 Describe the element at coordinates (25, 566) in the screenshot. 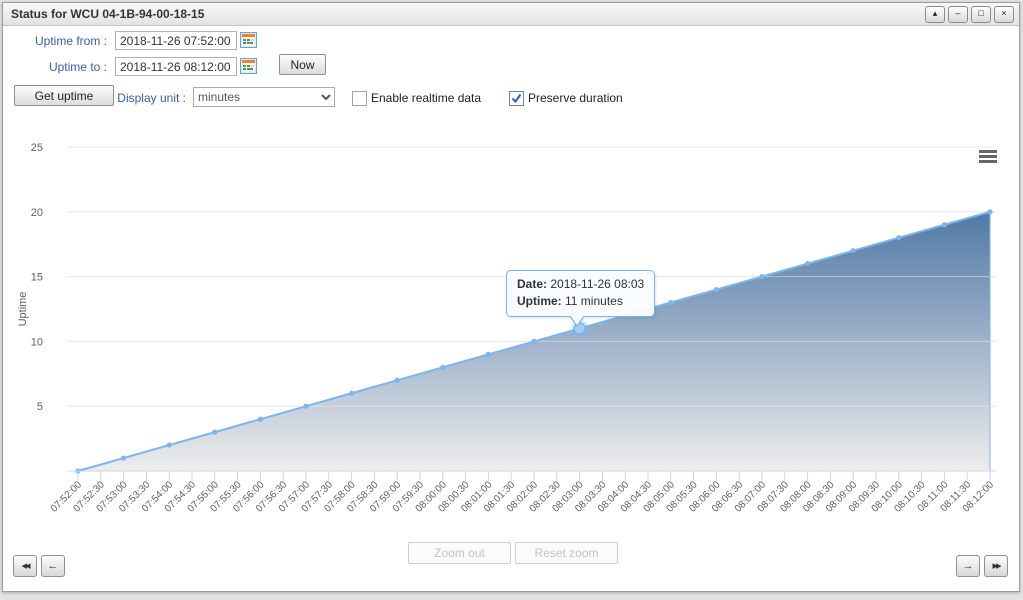

I see `first-page-icon: ◂◂` at that location.